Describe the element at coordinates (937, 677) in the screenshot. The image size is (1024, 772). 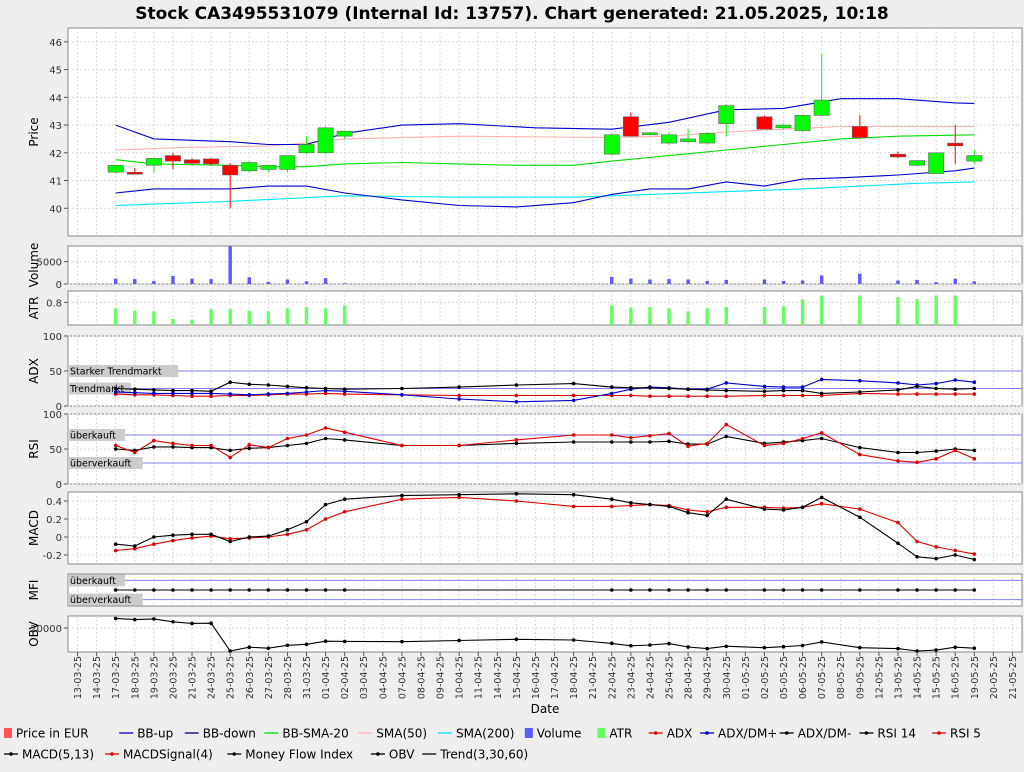
I see `x-tick-label: 15-05-25` at that location.